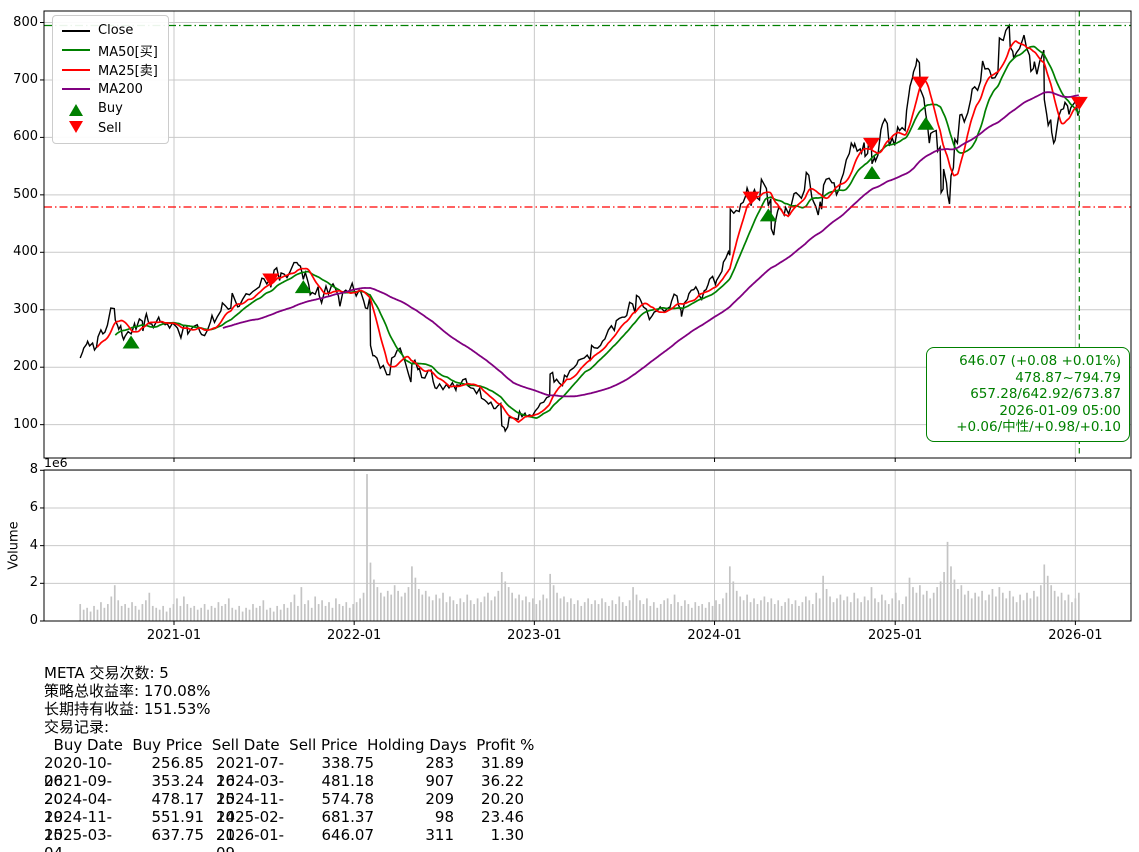  I want to click on trade-cell: 353.24, so click(178, 781).